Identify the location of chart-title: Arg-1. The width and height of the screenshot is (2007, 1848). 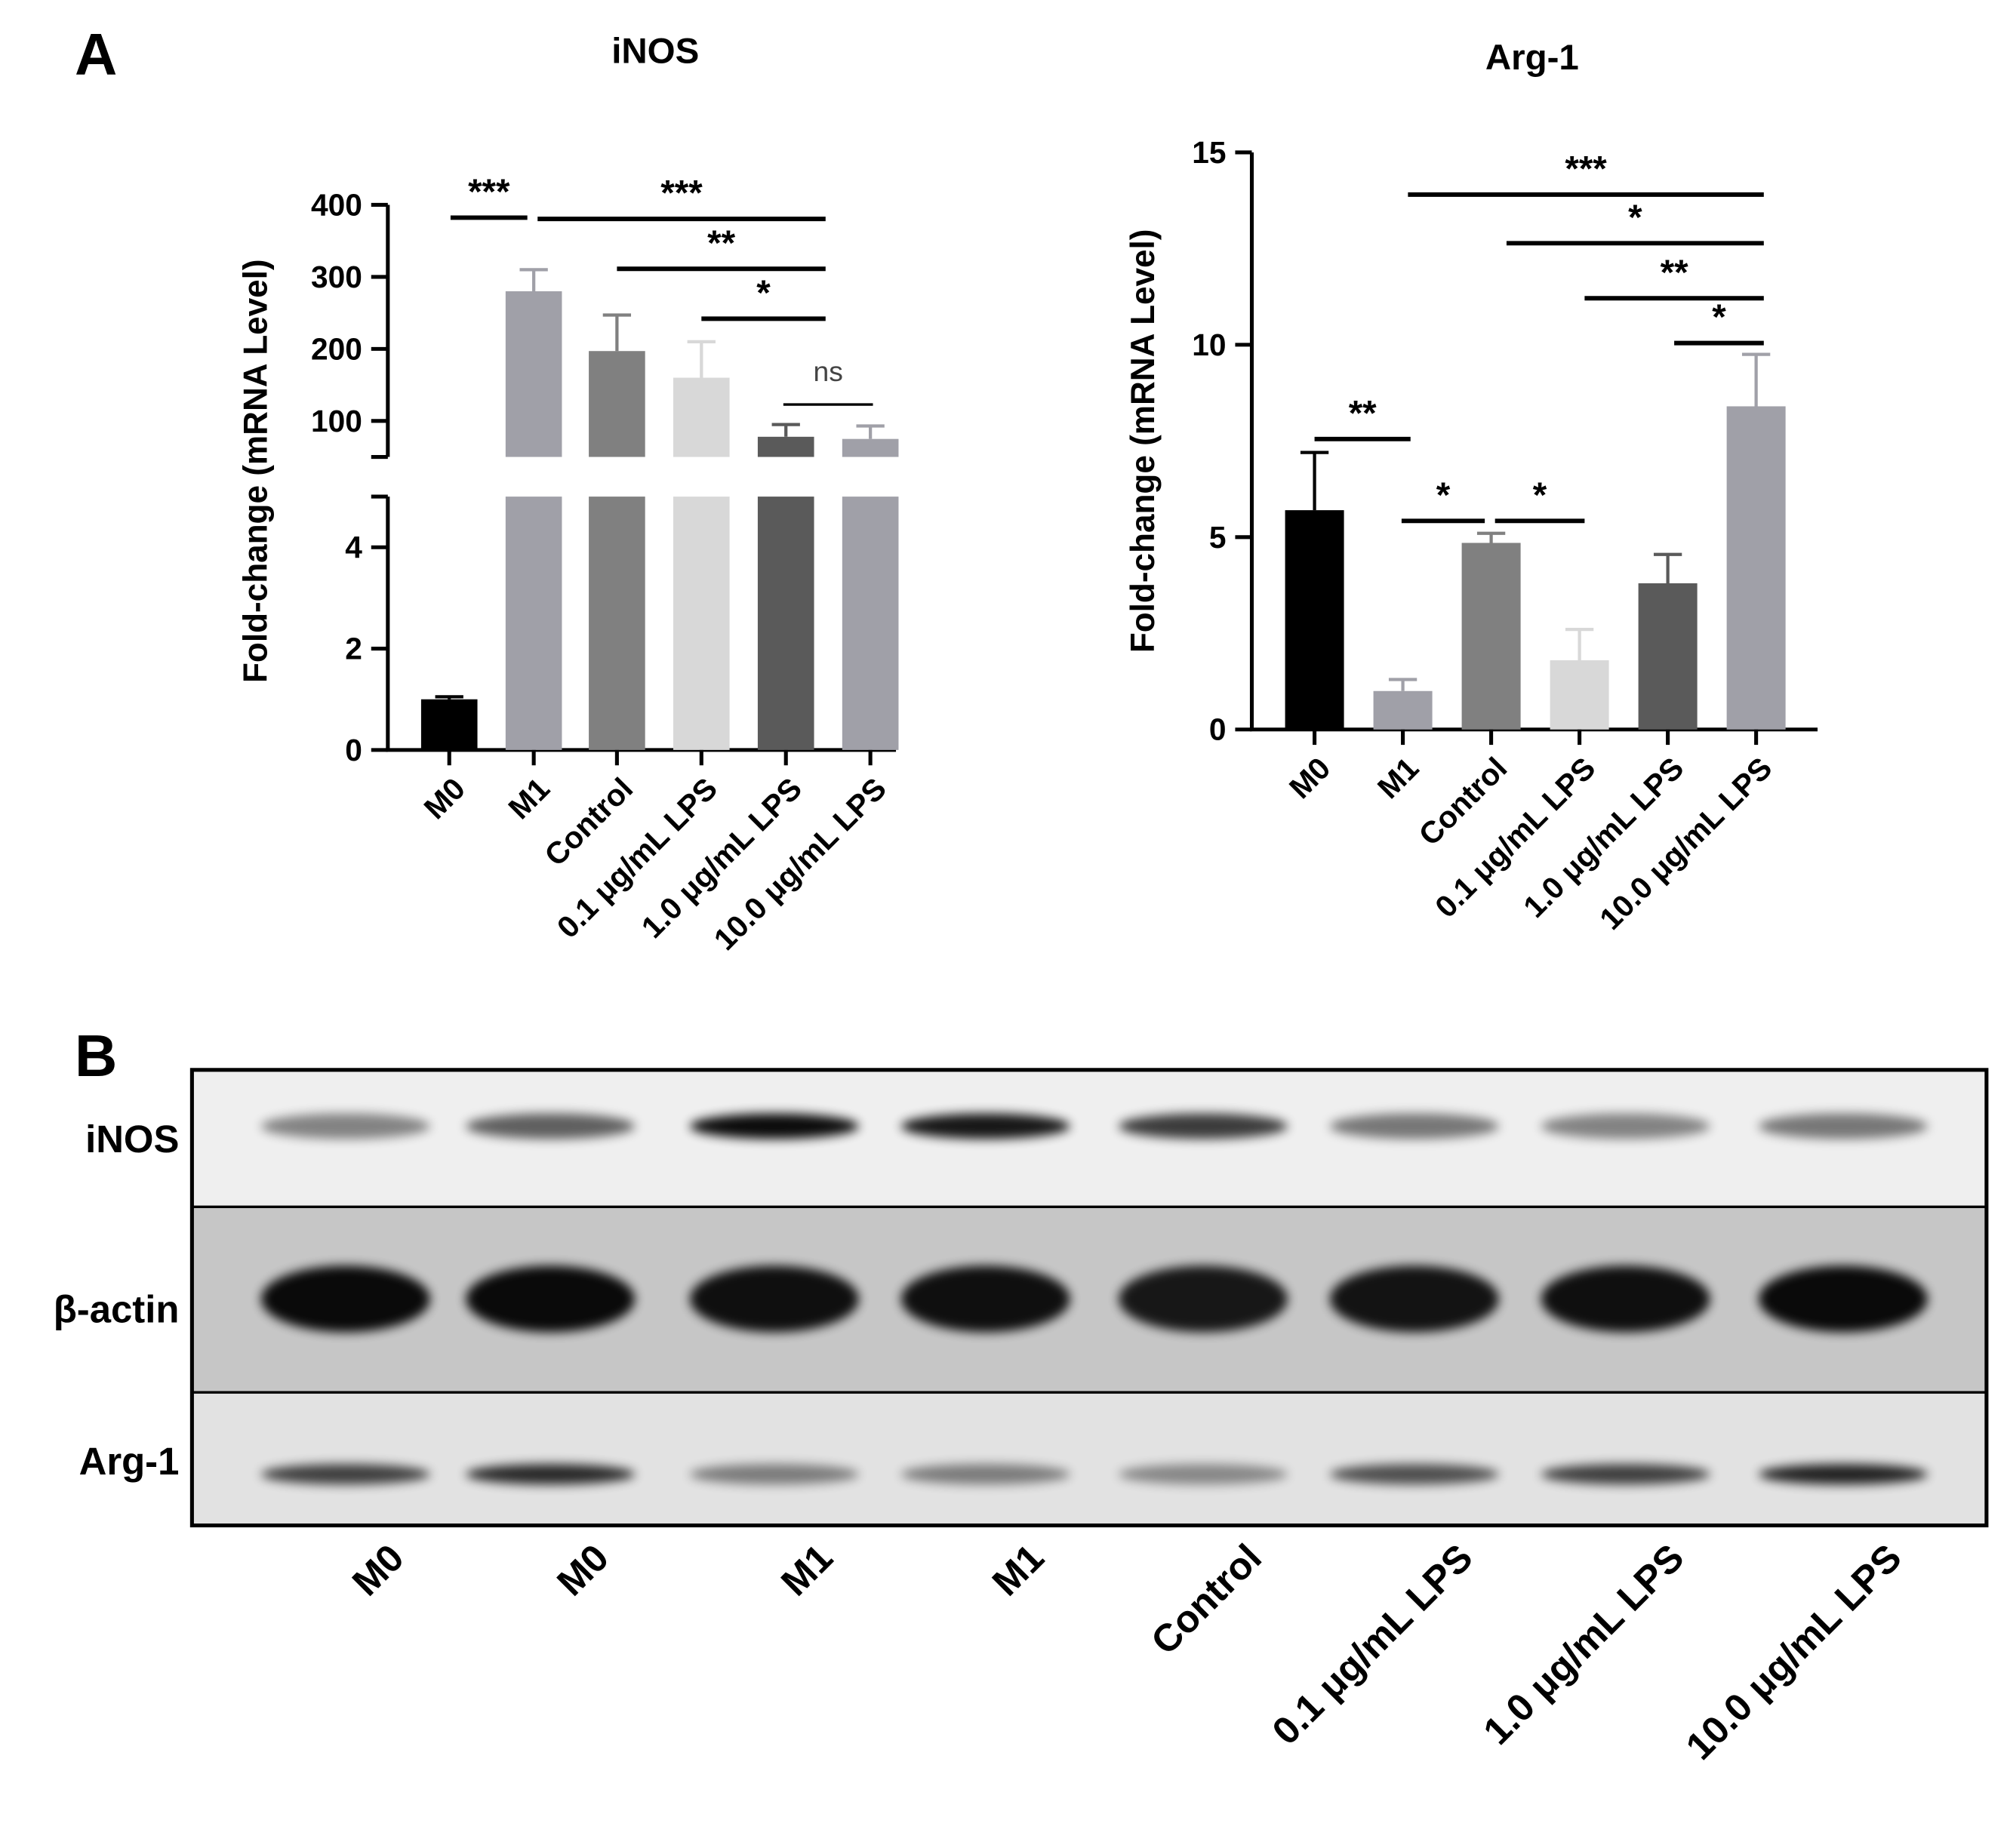
(1532, 58).